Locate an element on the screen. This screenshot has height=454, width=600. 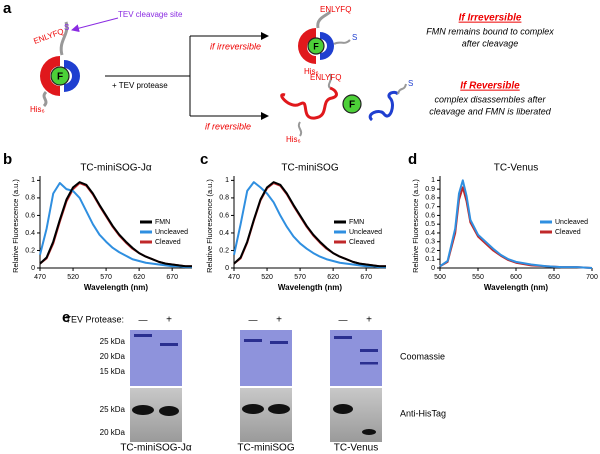
sample-label: TC-miniSOG-Jα is located at coordinates (156, 448).